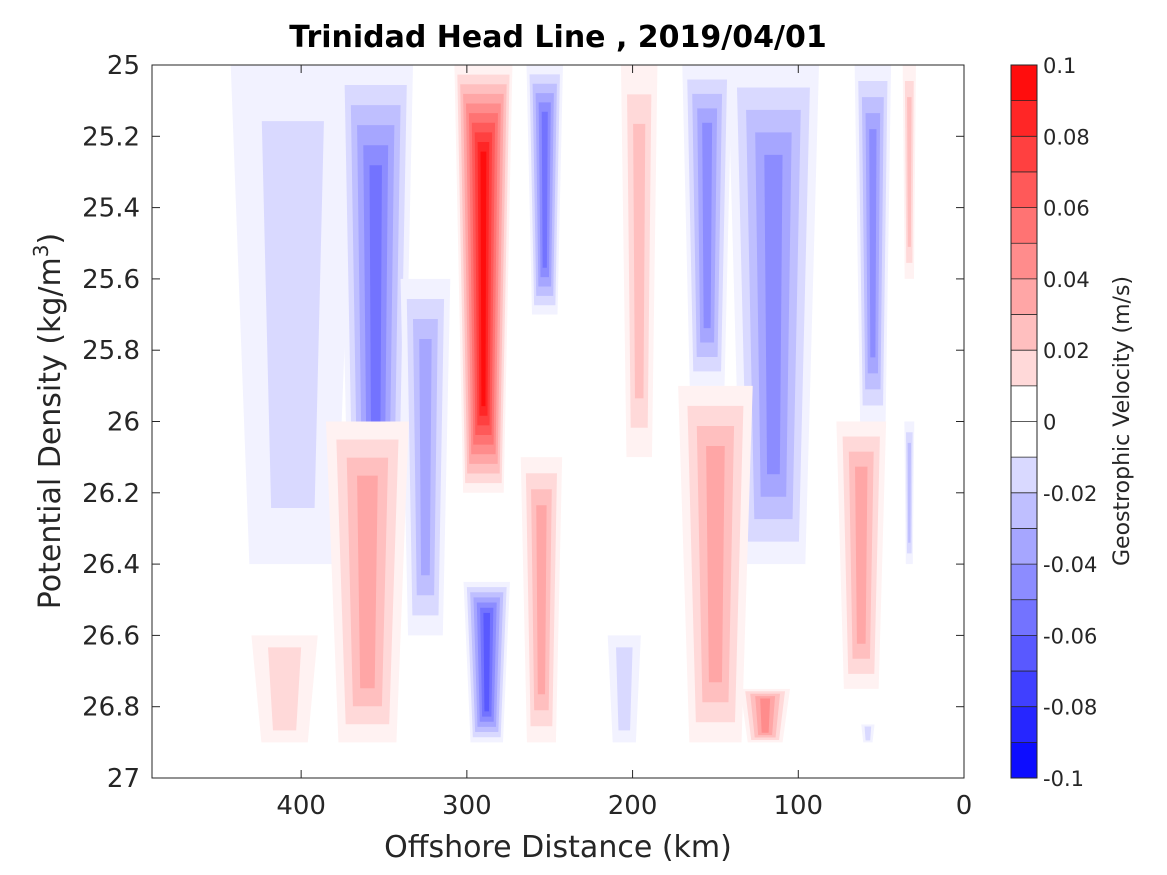 The image size is (1167, 875). I want to click on y-axis-label-close: ), so click(50, 239).